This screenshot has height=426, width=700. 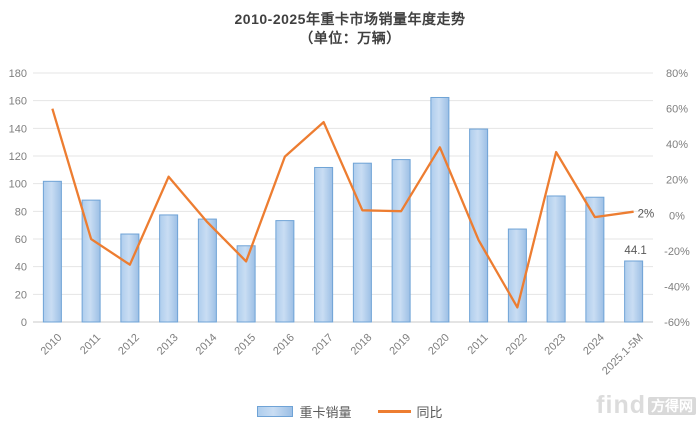 What do you see at coordinates (18, 102) in the screenshot?
I see `left-axis-tick-label: 160` at bounding box center [18, 102].